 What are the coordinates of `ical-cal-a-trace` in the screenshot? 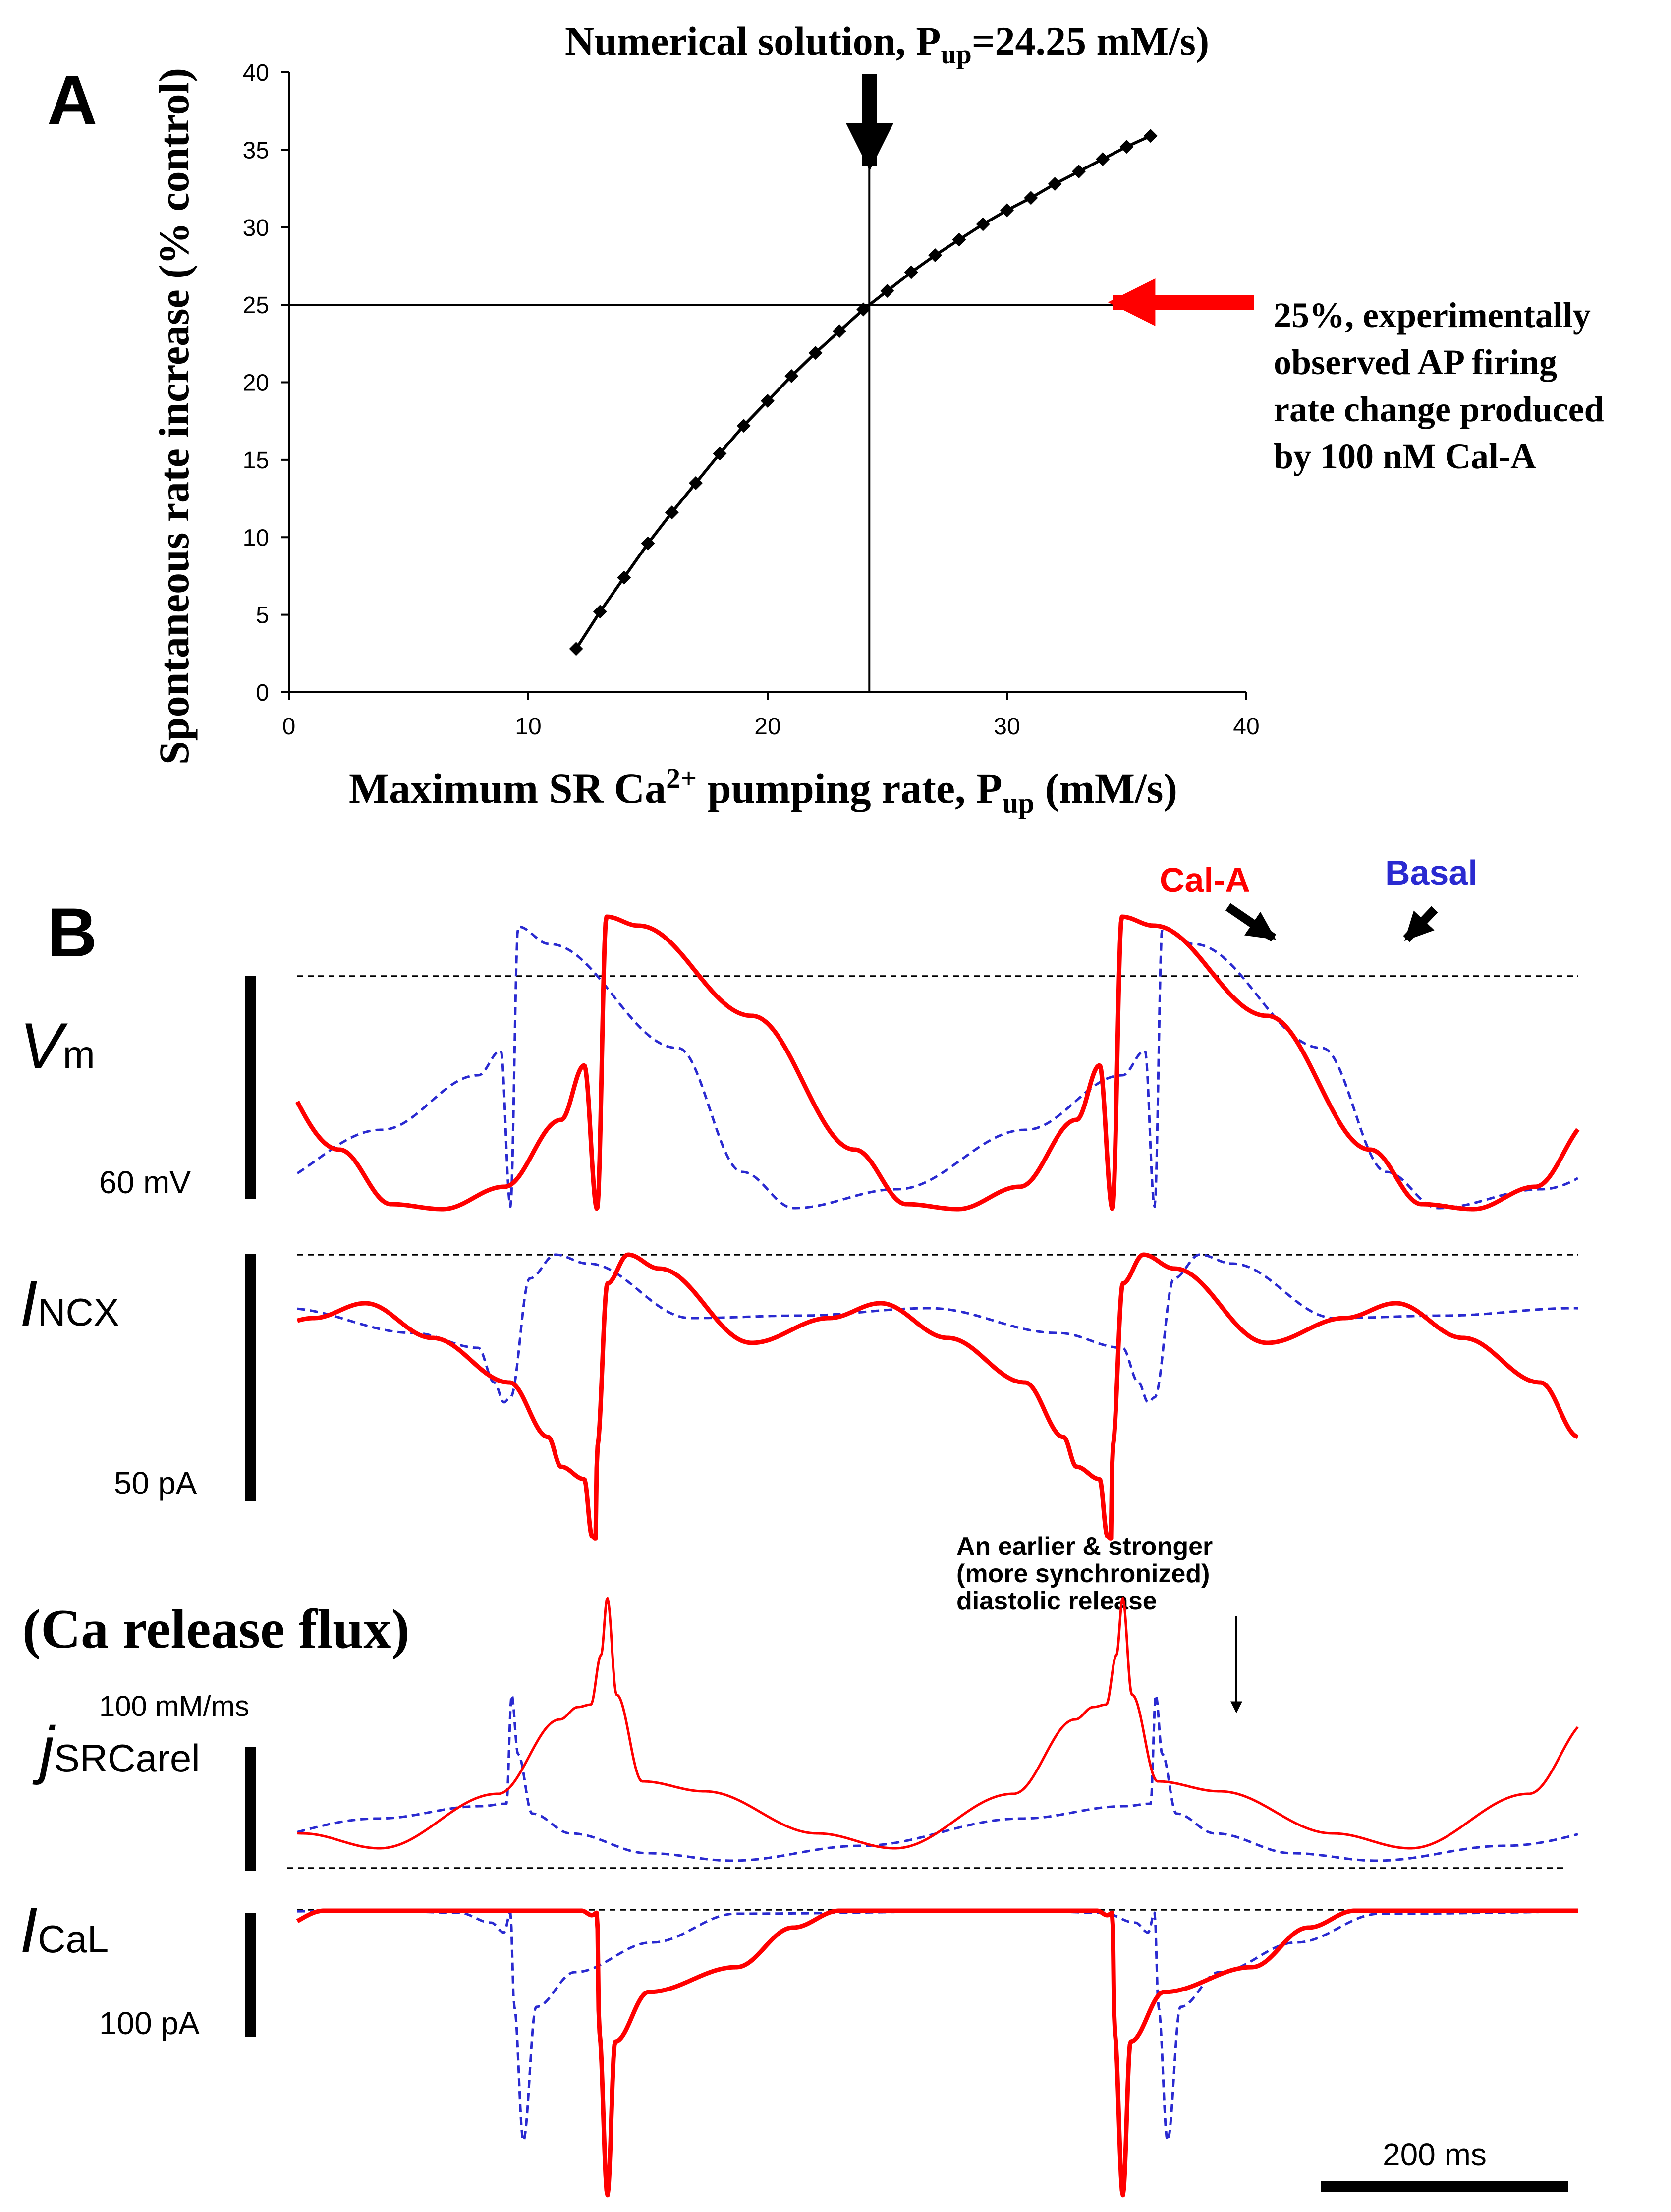 It's located at (937, 2053).